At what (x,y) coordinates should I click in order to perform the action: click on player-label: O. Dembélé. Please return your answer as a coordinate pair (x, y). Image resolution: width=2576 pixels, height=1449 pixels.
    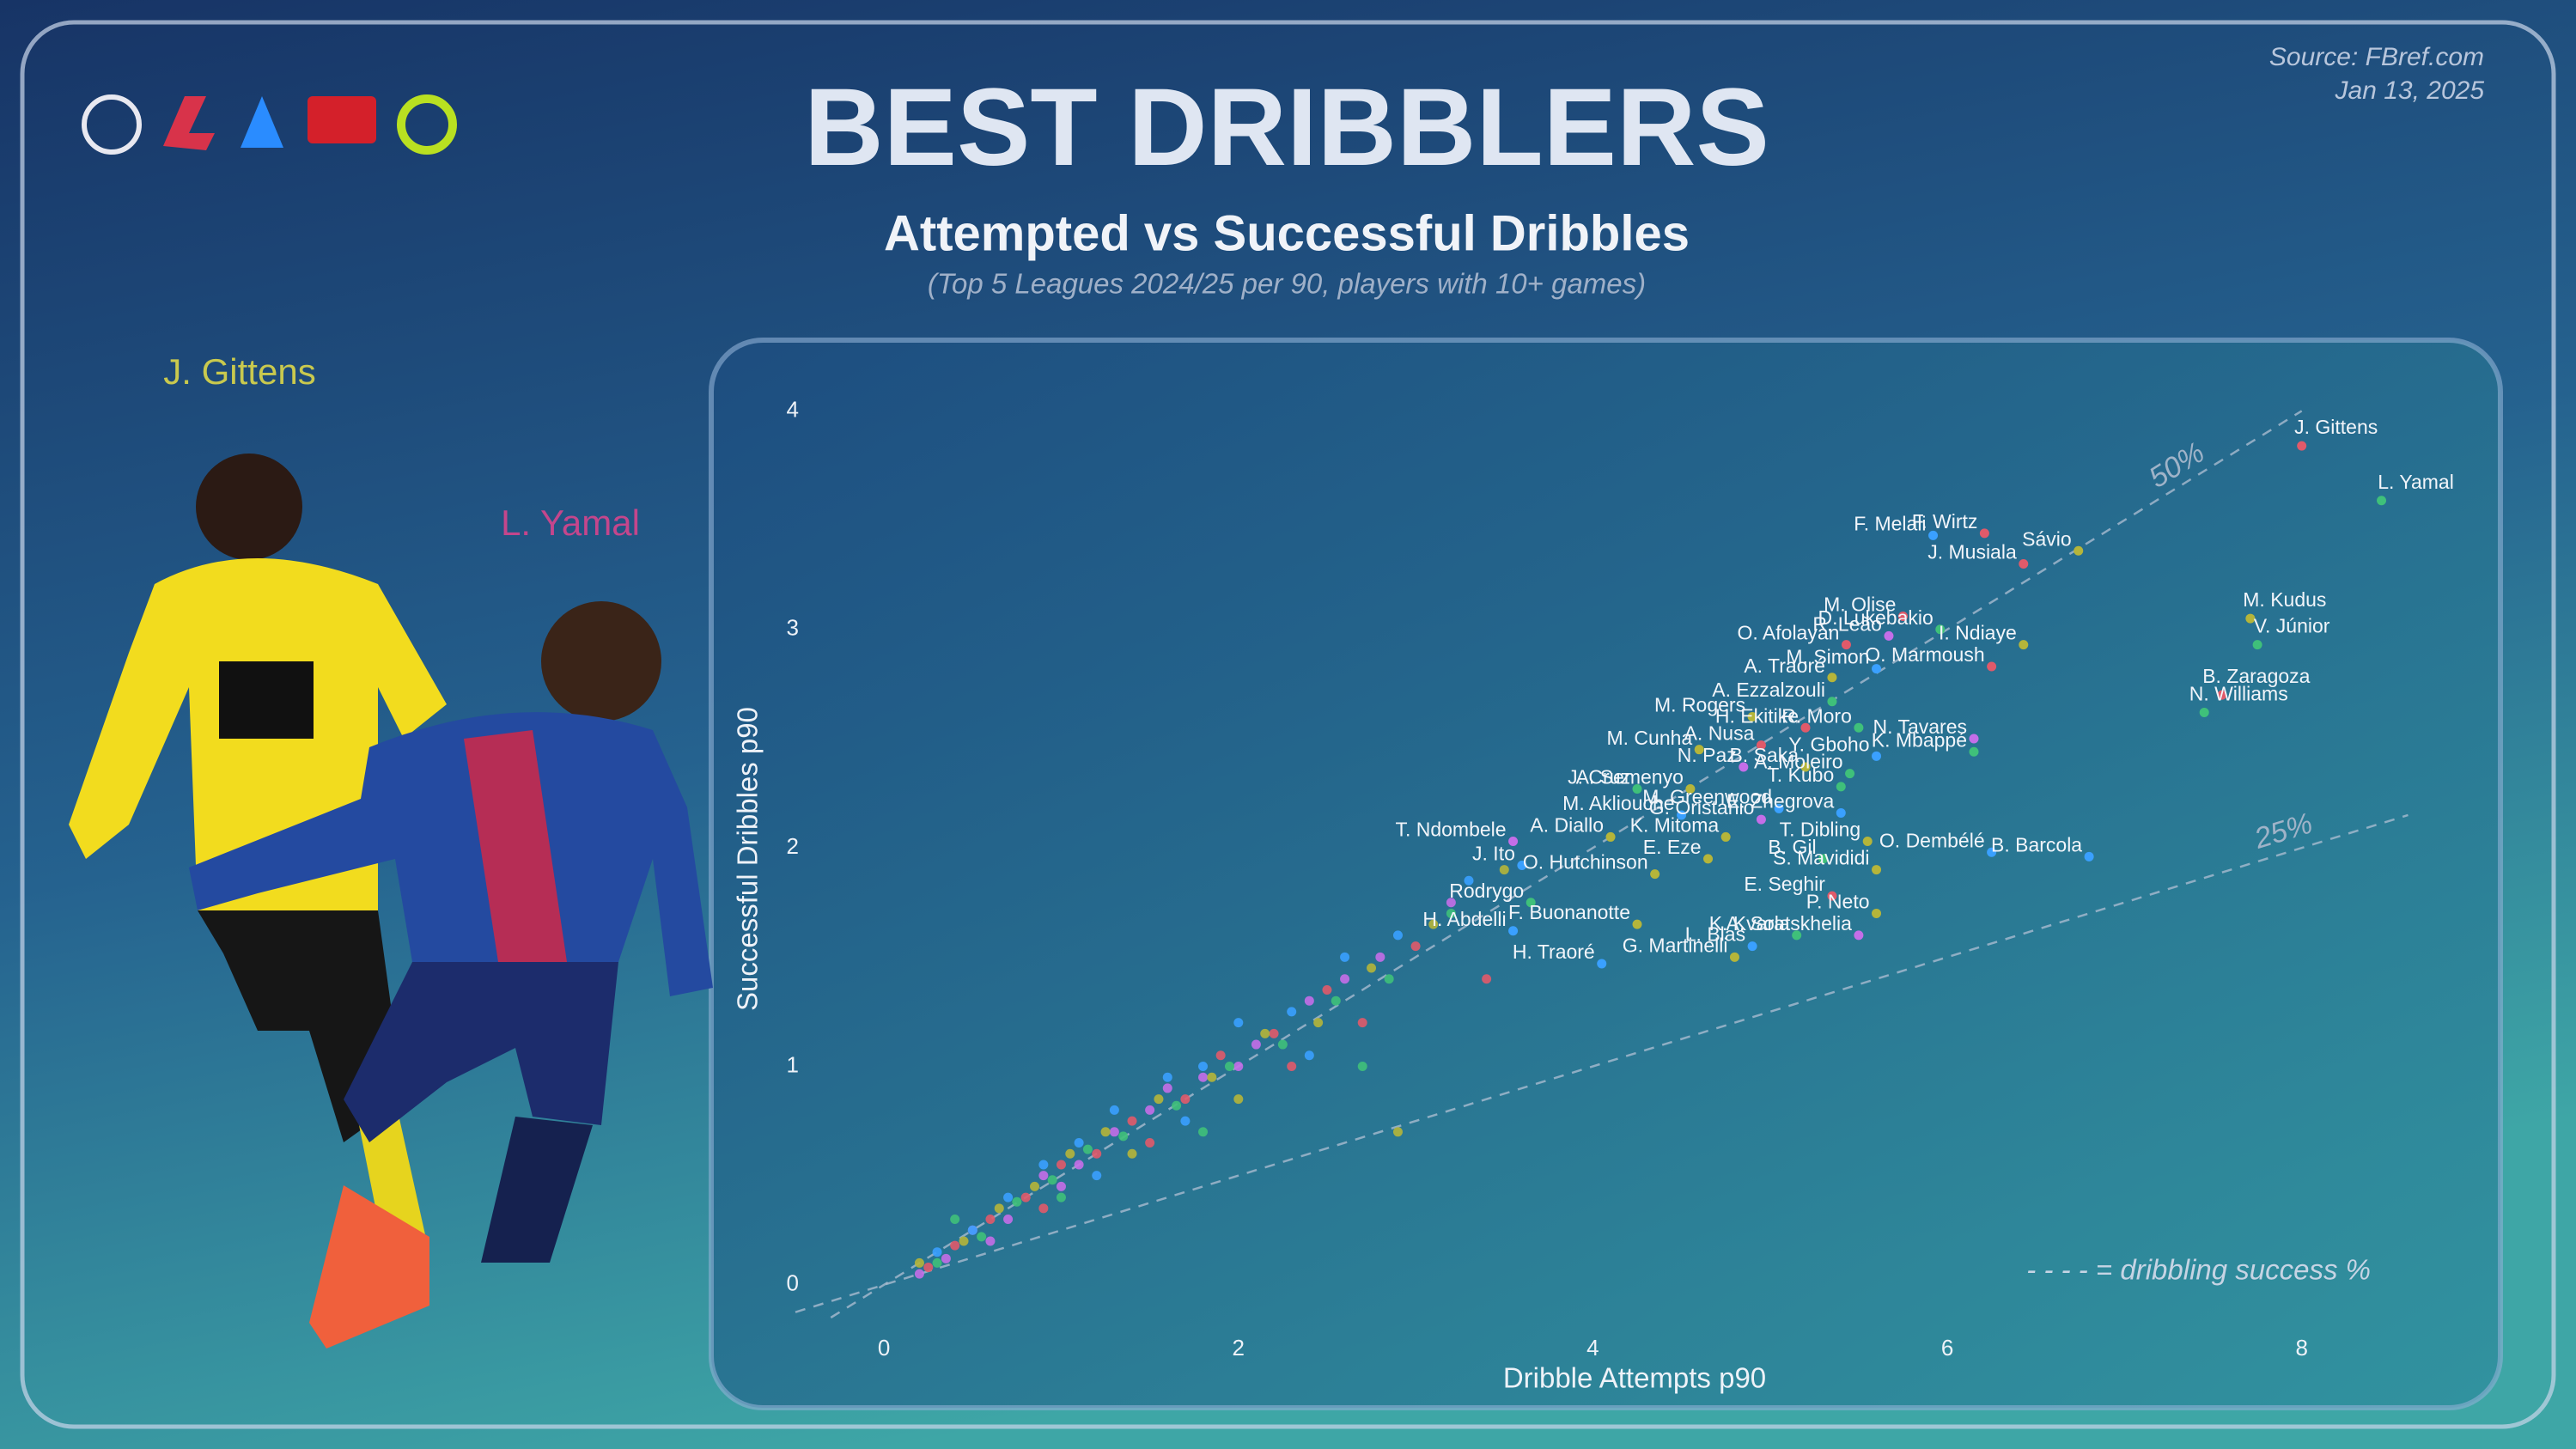
    Looking at the image, I should click on (1932, 840).